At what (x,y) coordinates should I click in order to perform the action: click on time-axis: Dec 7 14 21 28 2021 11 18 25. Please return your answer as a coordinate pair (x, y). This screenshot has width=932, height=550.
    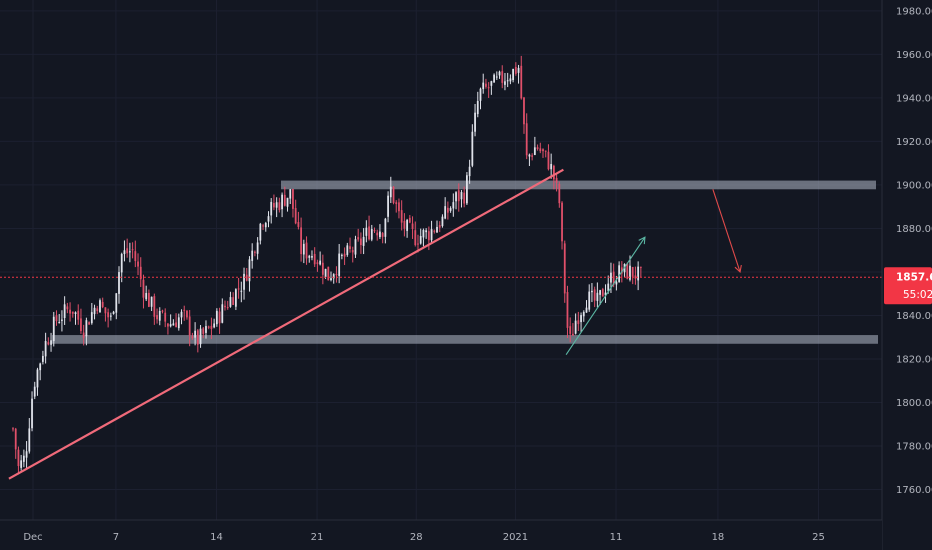
    Looking at the image, I should click on (441, 534).